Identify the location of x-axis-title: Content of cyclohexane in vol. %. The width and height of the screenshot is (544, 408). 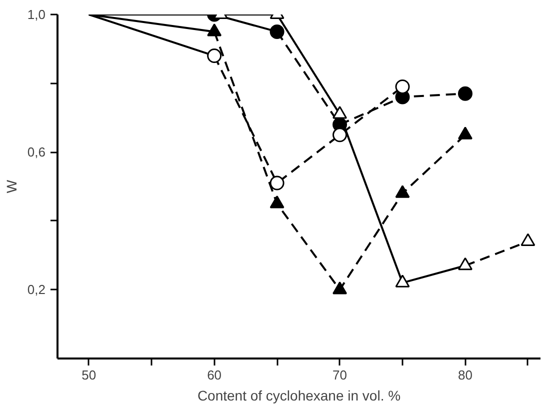
(299, 396).